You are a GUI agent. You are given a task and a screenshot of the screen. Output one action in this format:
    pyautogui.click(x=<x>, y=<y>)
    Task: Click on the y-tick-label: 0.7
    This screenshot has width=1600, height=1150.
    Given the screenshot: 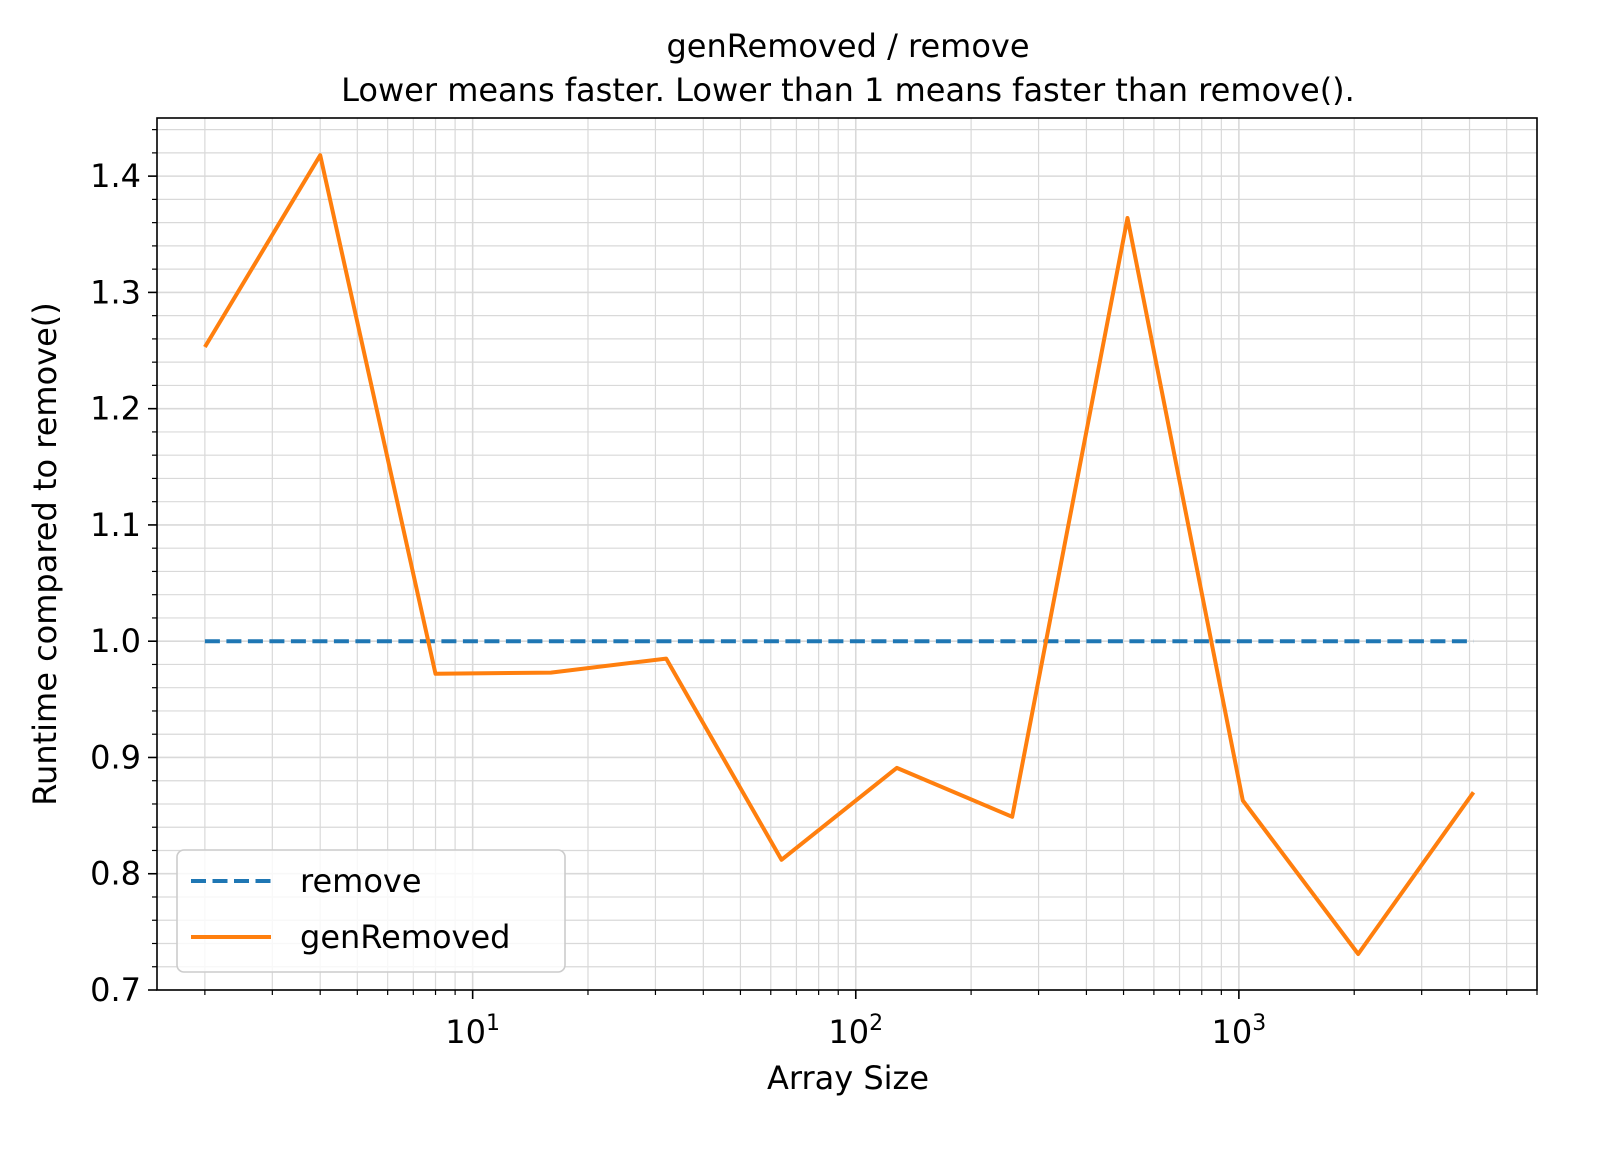 What is the action you would take?
    pyautogui.click(x=115, y=990)
    